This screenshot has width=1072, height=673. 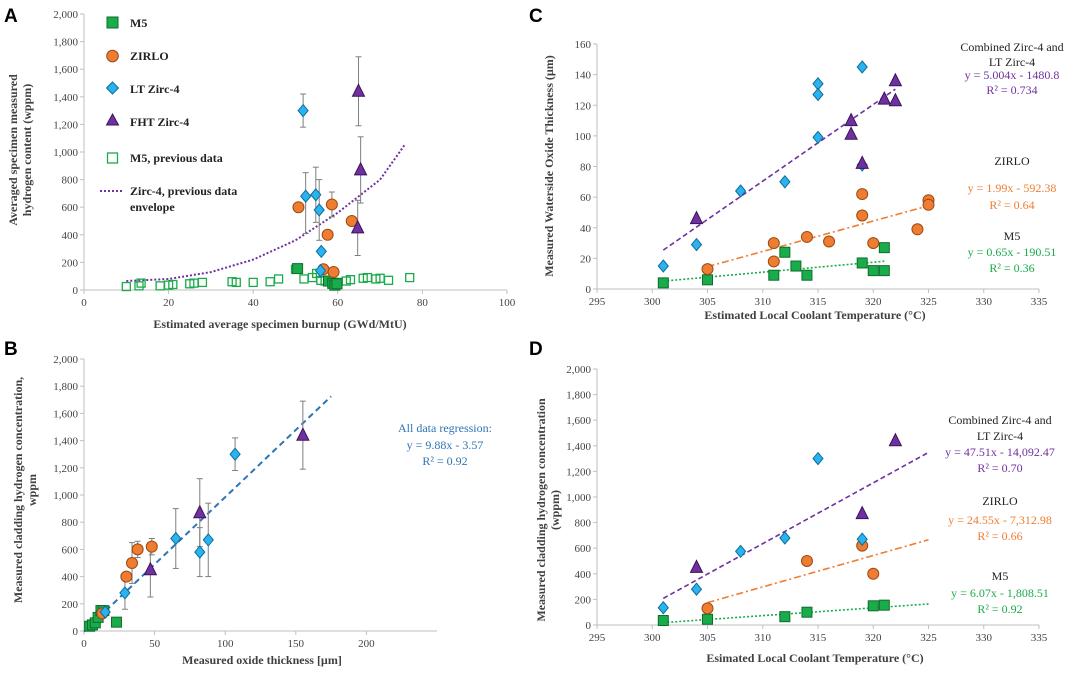 What do you see at coordinates (984, 638) in the screenshot?
I see `chart-d-xtick-label: 330` at bounding box center [984, 638].